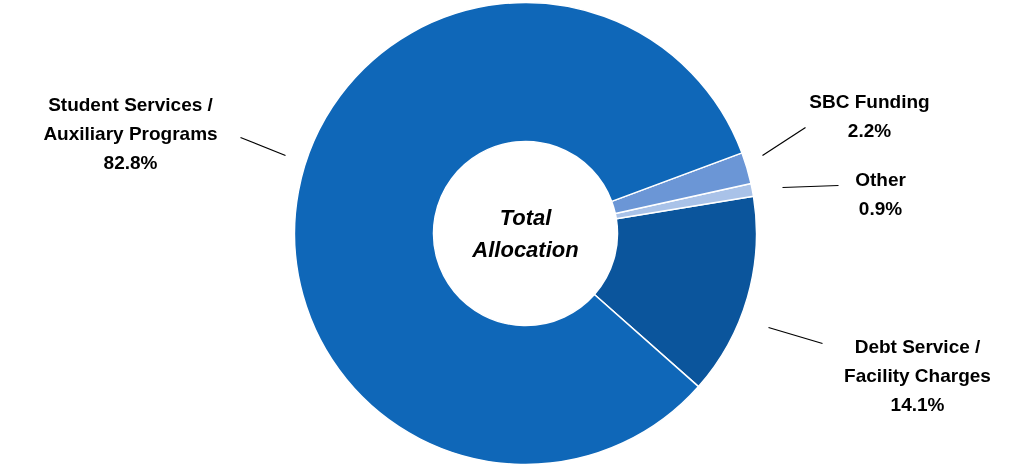 The image size is (1010, 466). What do you see at coordinates (869, 130) in the screenshot?
I see `data-label: 2.2%` at bounding box center [869, 130].